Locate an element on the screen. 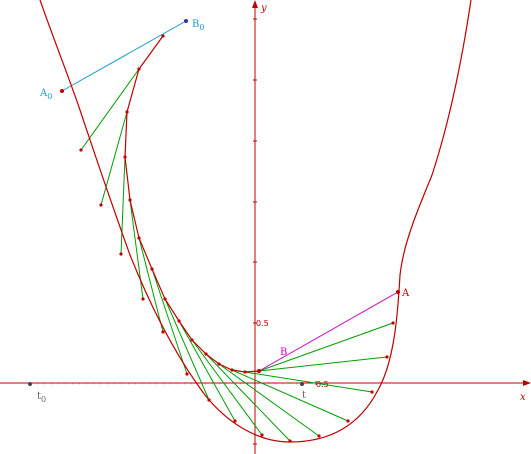  x-axis-letter: x is located at coordinates (523, 397).